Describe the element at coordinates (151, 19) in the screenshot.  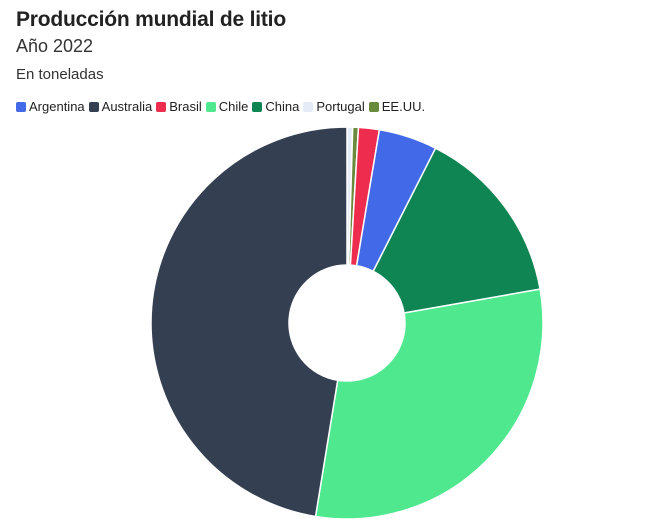
I see `chart-title: Producción mundial de litio` at that location.